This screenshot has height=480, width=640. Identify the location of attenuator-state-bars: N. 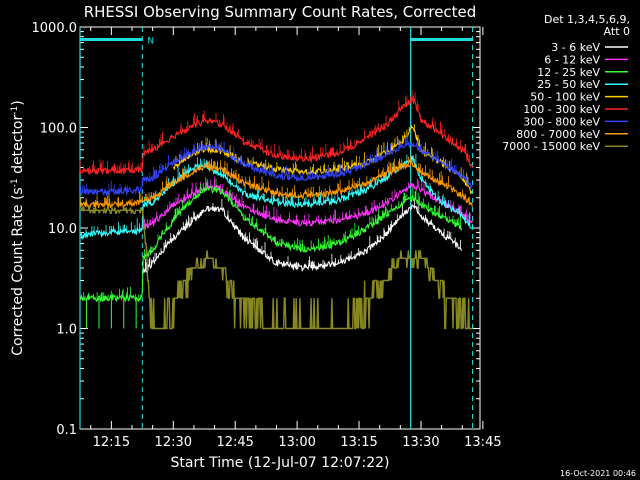
(276, 42).